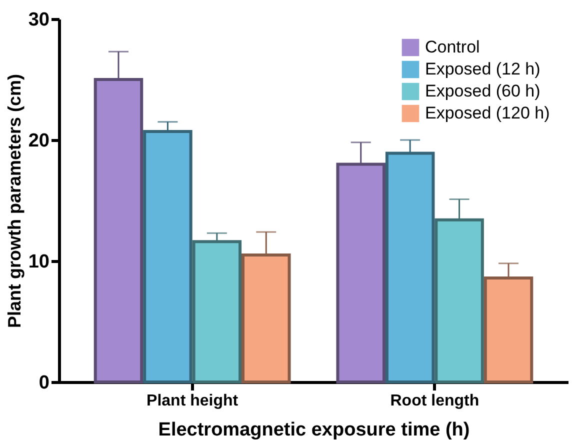 The image size is (573, 444). Describe the element at coordinates (314, 430) in the screenshot. I see `x-axis-title: Electromagnetic exposure time (h)` at that location.